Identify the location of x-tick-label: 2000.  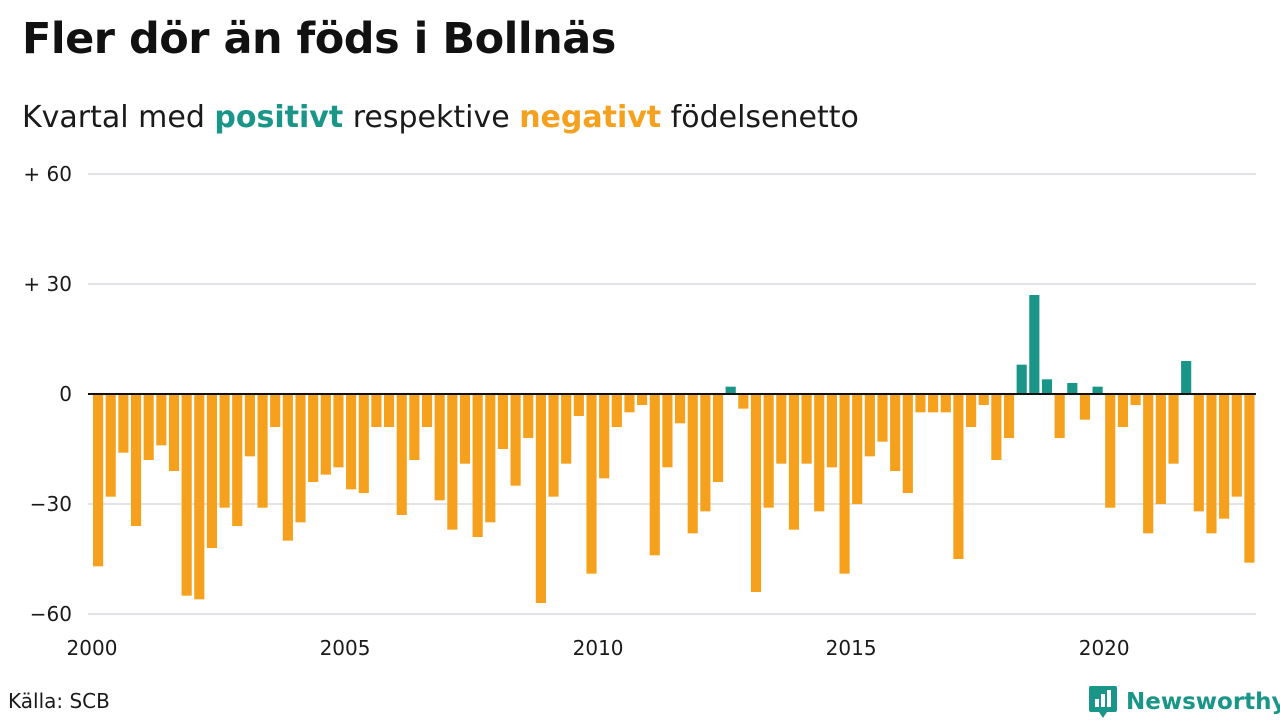
(92, 648).